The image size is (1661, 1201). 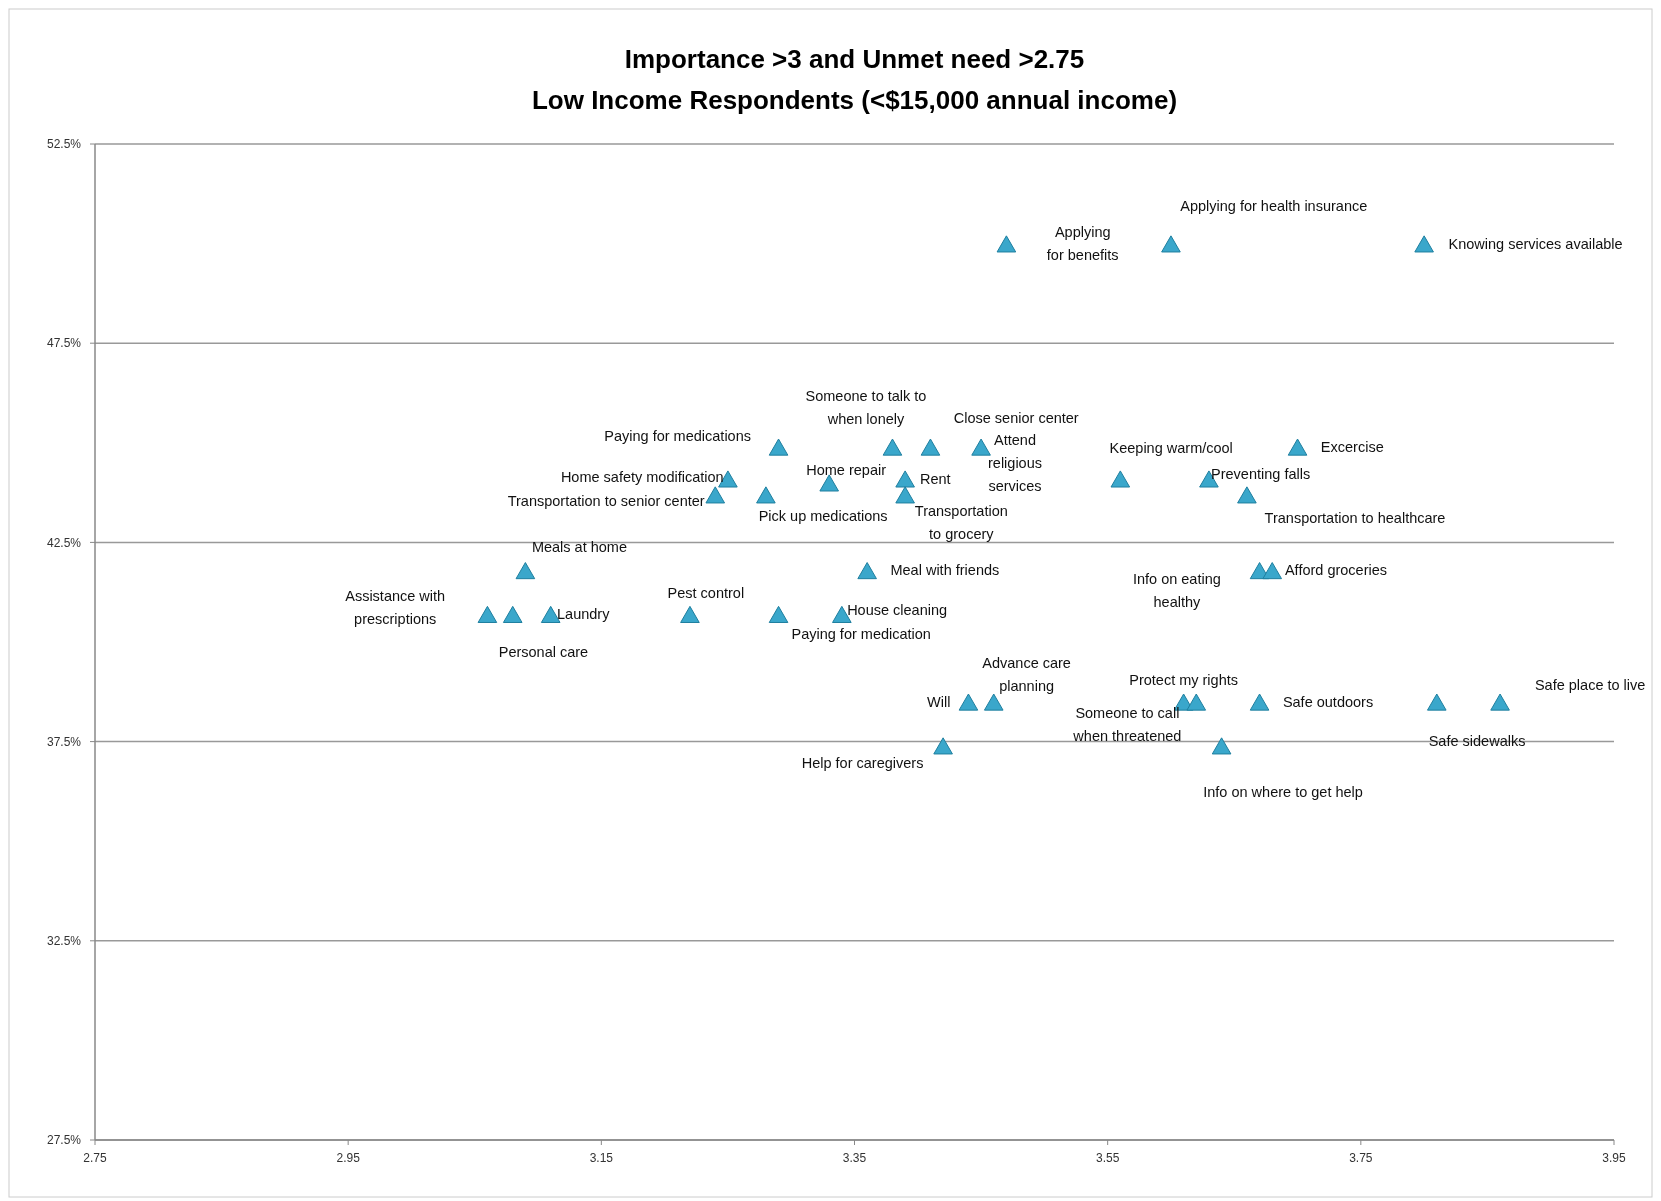 I want to click on annotation: Info on where to get help, so click(x=1283, y=792).